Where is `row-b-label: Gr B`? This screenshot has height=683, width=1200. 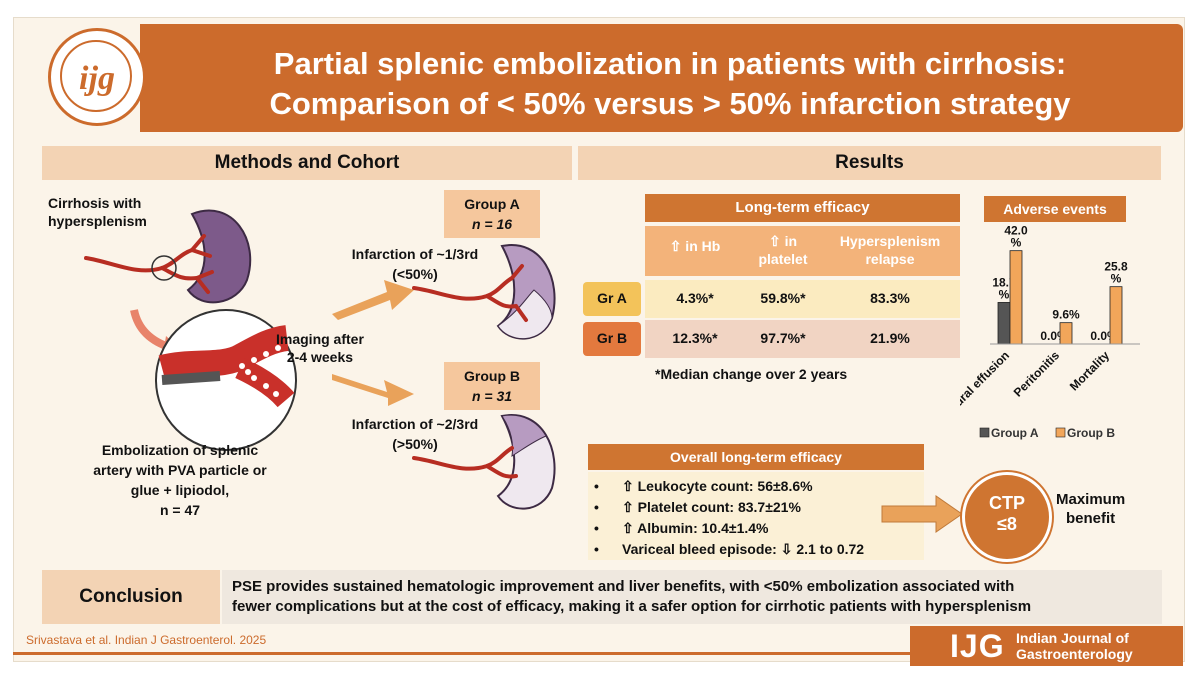
row-b-label: Gr B is located at coordinates (612, 338).